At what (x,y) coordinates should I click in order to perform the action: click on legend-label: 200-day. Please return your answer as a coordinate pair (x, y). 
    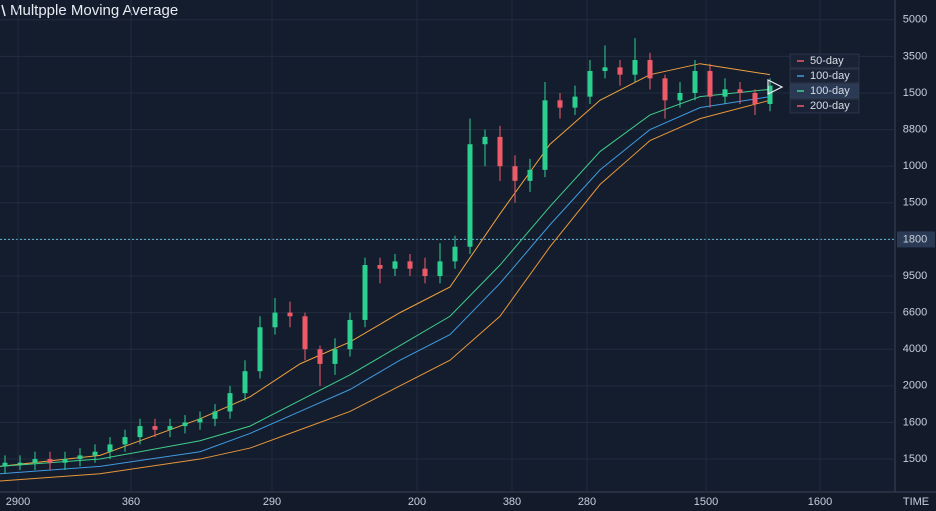
    Looking at the image, I should click on (830, 106).